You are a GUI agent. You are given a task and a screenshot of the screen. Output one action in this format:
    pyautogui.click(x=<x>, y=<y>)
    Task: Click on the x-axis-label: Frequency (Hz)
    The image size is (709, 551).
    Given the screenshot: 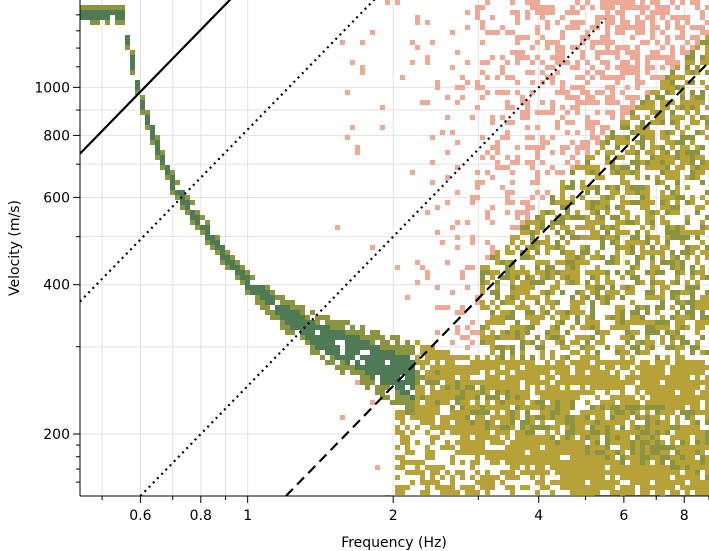 What is the action you would take?
    pyautogui.click(x=394, y=543)
    